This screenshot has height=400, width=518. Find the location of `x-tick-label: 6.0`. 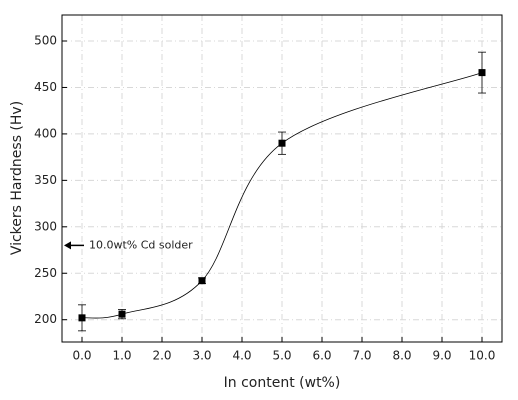

x-tick-label: 6.0 is located at coordinates (321, 356).